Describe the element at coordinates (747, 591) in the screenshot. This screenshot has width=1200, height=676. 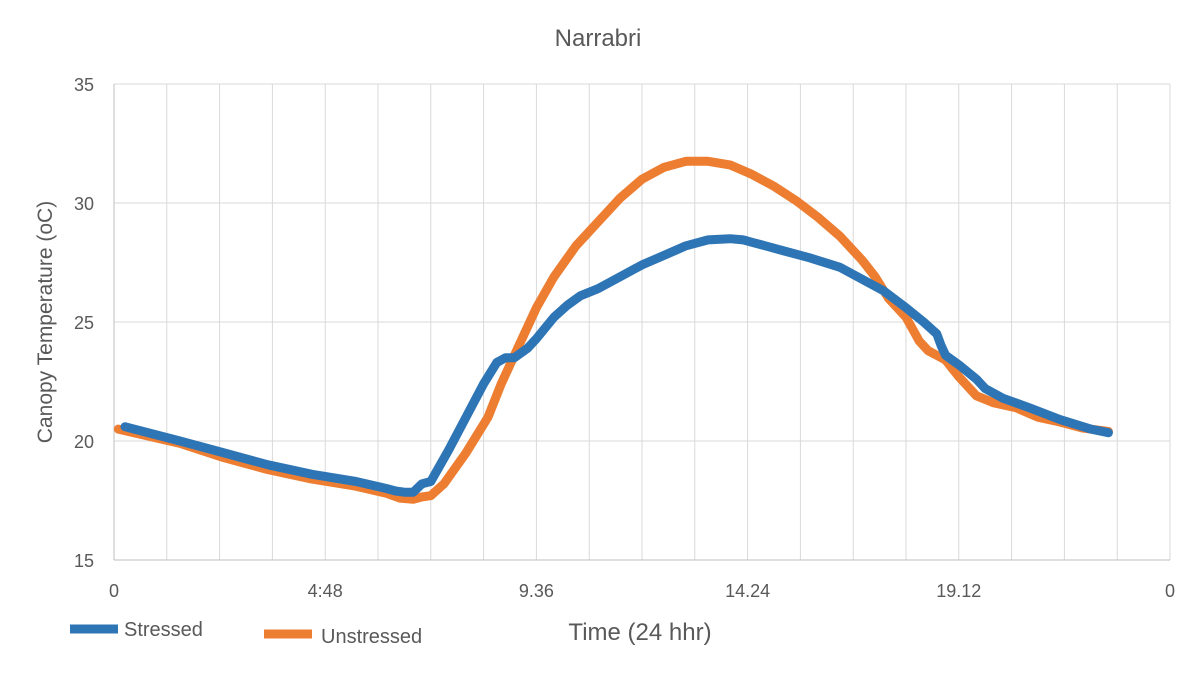
I see `x-tick-label: 14.24` at that location.